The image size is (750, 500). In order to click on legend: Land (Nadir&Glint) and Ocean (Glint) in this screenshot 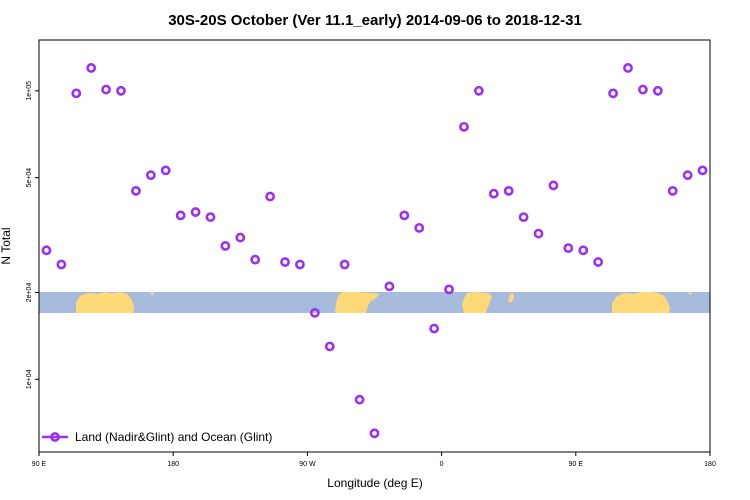, I will do `click(157, 437)`.